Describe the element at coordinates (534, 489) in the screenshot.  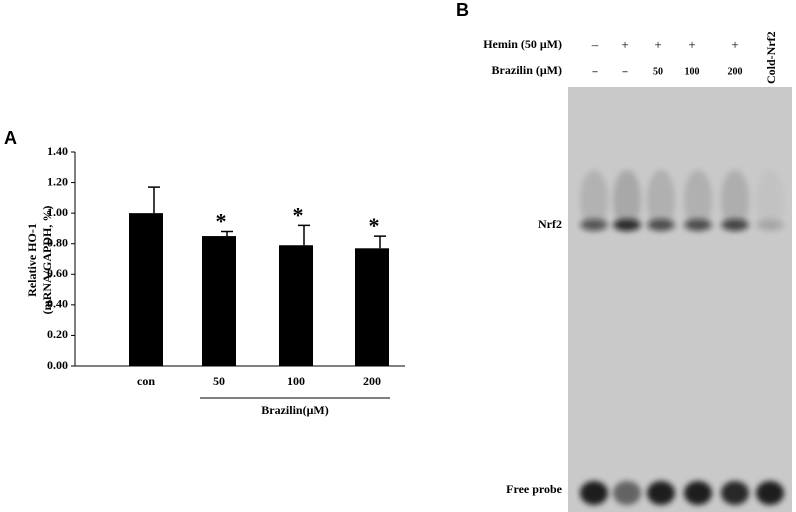
I see `band-label: Free probe` at that location.